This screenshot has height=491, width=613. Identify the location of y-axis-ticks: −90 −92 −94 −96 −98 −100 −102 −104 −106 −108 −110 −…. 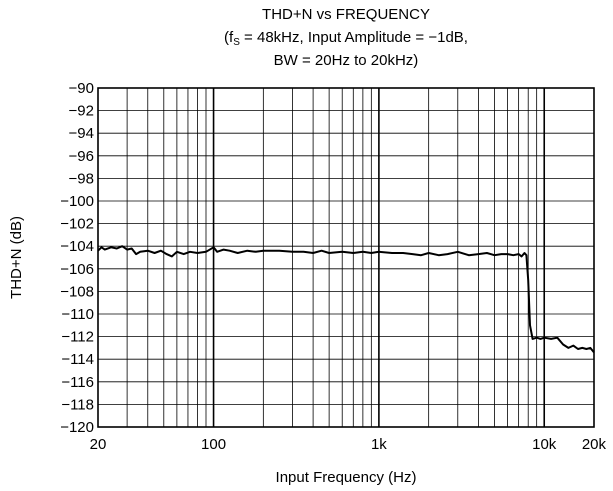
(77, 258).